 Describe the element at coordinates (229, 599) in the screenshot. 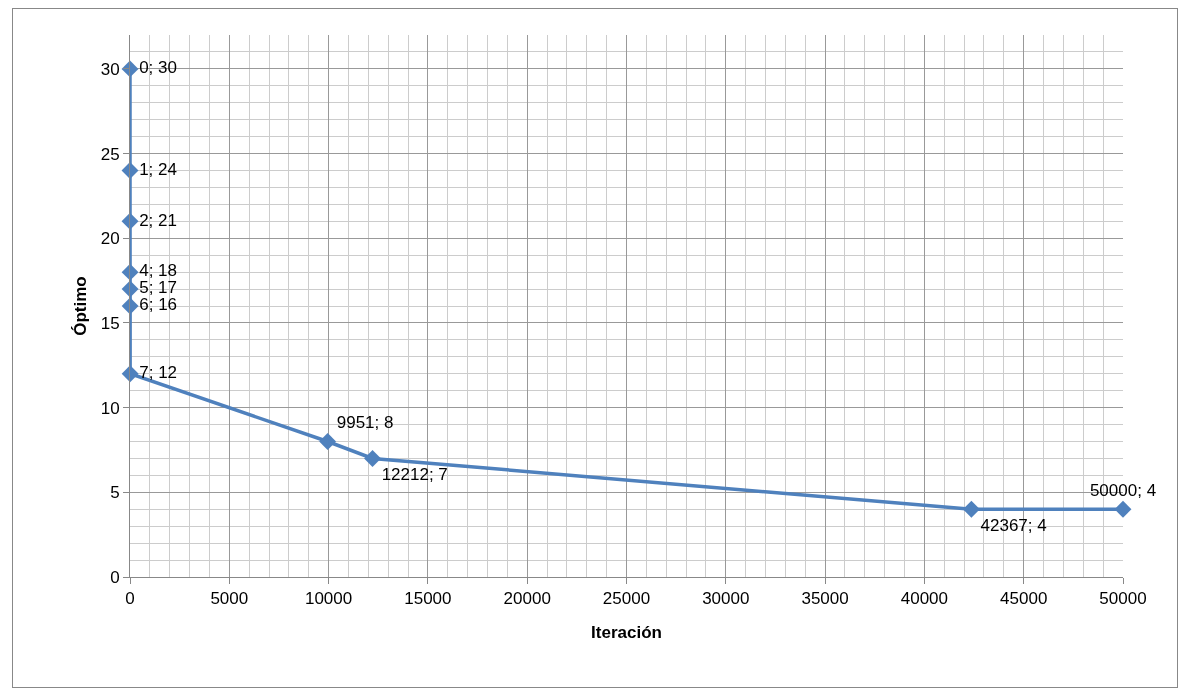

I see `x-tick-label: 5000` at that location.